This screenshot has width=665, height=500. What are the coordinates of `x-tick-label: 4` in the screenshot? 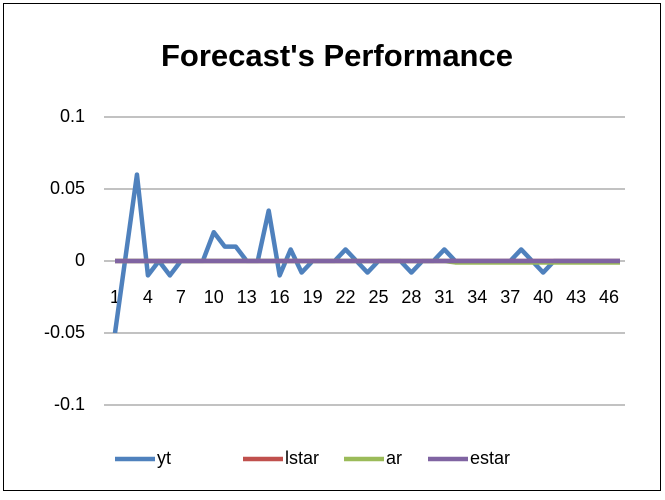 It's located at (148, 297).